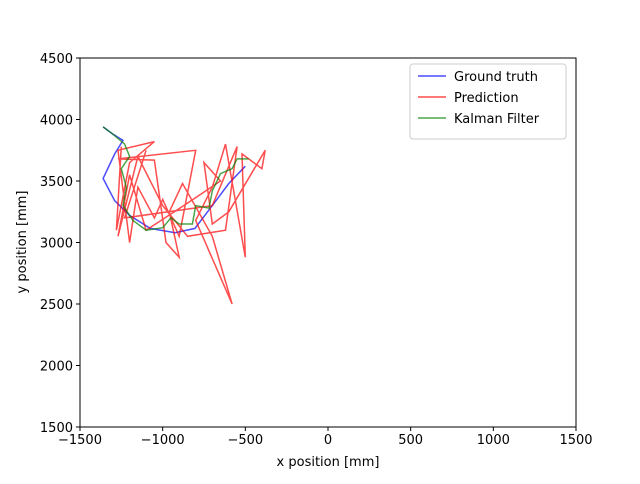 Image resolution: width=640 pixels, height=484 pixels. Describe the element at coordinates (56, 428) in the screenshot. I see `y-tick-label: 1500` at that location.